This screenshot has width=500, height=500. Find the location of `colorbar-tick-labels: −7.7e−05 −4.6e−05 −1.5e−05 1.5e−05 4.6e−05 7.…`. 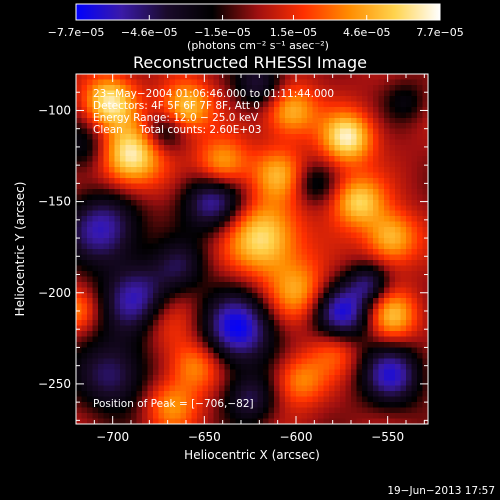

colorbar-tick-labels: −7.7e−05 −4.6e−05 −1.5e−05 1.5e−05 4.6e−05 7.… is located at coordinates (256, 32).